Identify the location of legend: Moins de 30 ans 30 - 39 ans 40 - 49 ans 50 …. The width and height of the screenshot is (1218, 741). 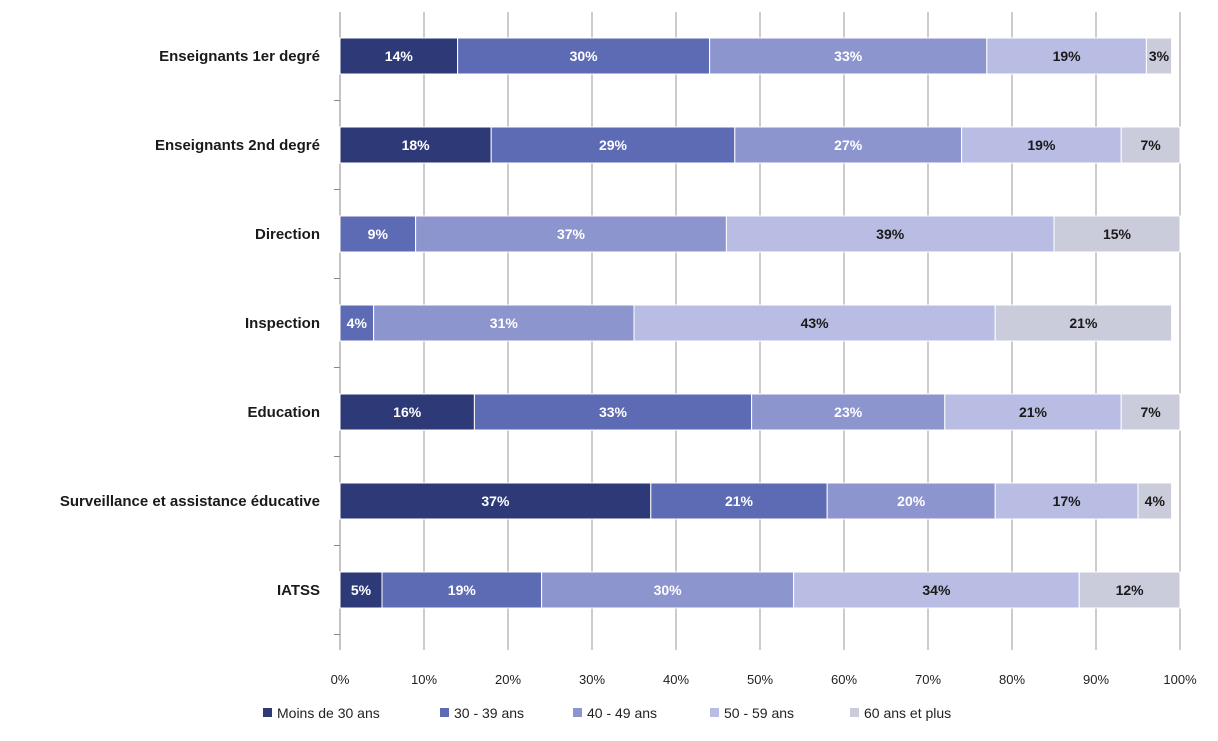
(607, 713).